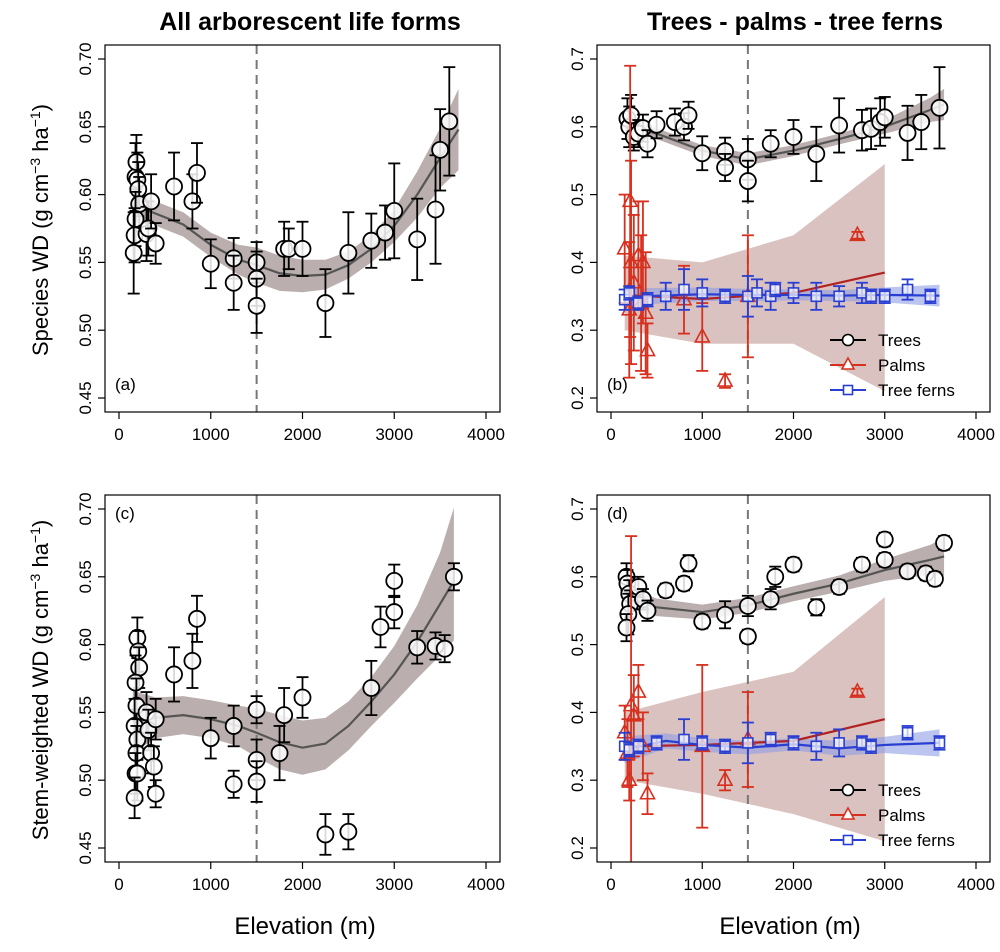 The height and width of the screenshot is (952, 1000). What do you see at coordinates (784, 578) in the screenshot?
I see `confidence-band-trees` at bounding box center [784, 578].